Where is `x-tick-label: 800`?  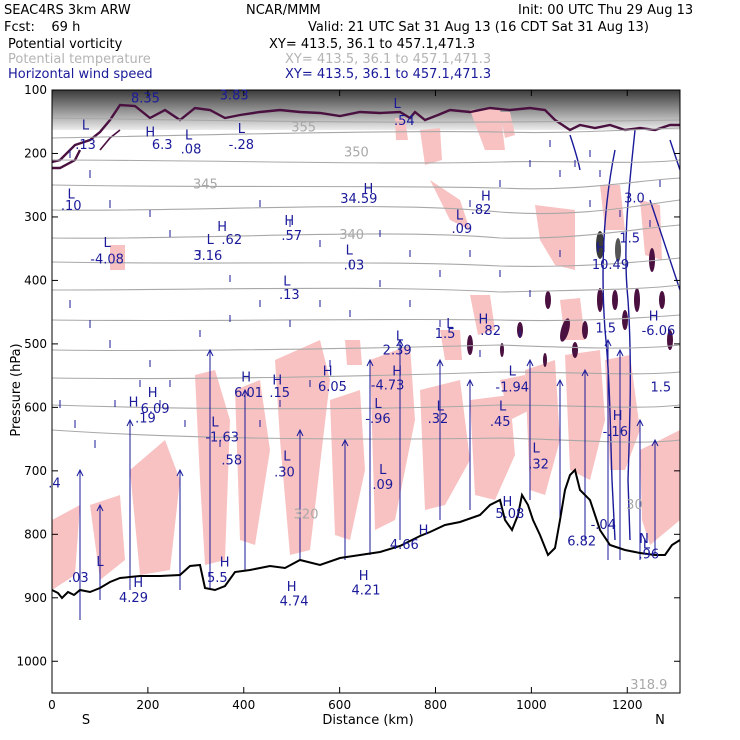
x-tick-label: 800 is located at coordinates (435, 705).